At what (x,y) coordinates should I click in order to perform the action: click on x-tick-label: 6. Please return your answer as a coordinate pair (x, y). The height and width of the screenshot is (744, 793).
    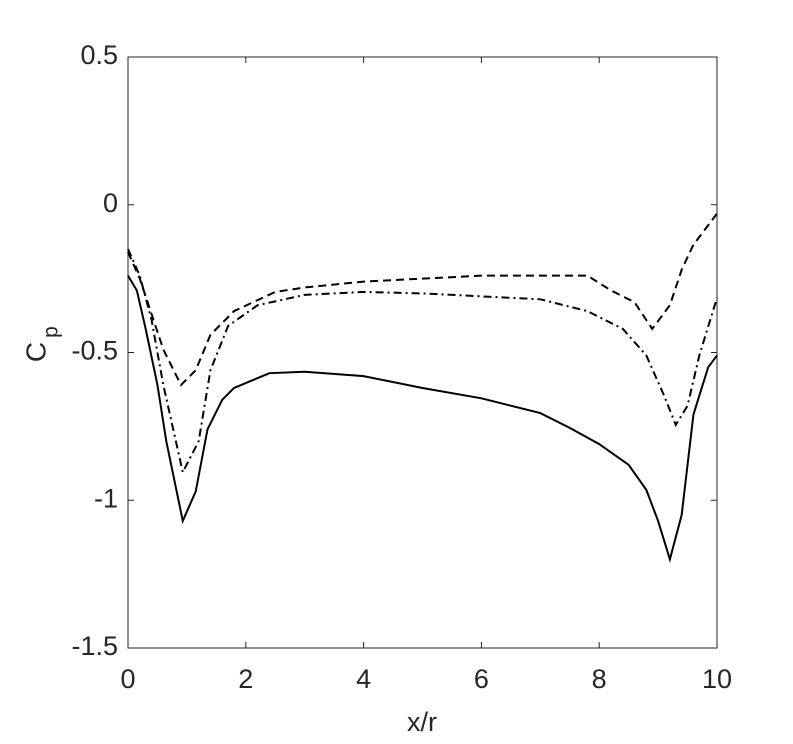
    Looking at the image, I should click on (481, 679).